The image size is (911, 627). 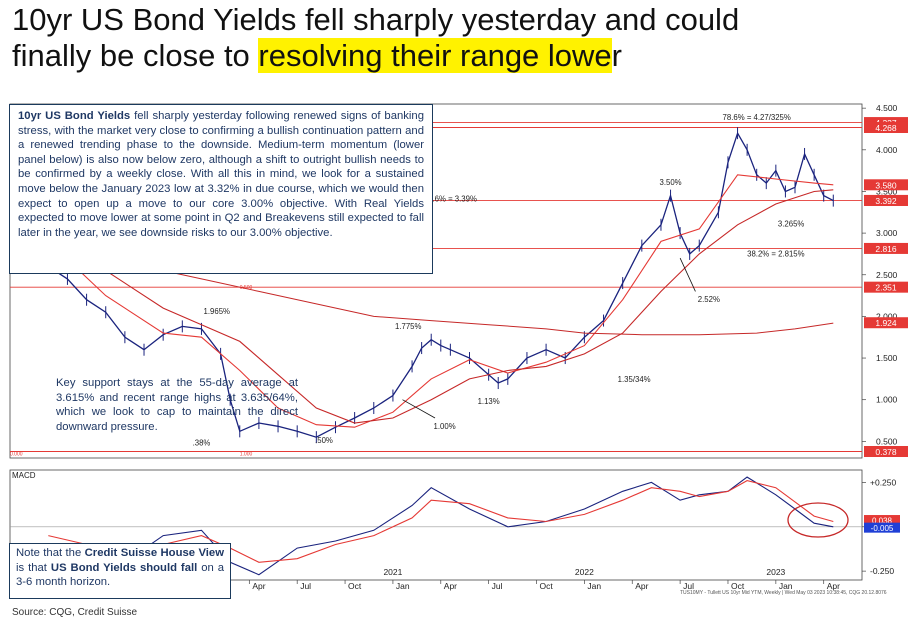 What do you see at coordinates (887, 400) in the screenshot?
I see `y-tick-label: 1.000` at bounding box center [887, 400].